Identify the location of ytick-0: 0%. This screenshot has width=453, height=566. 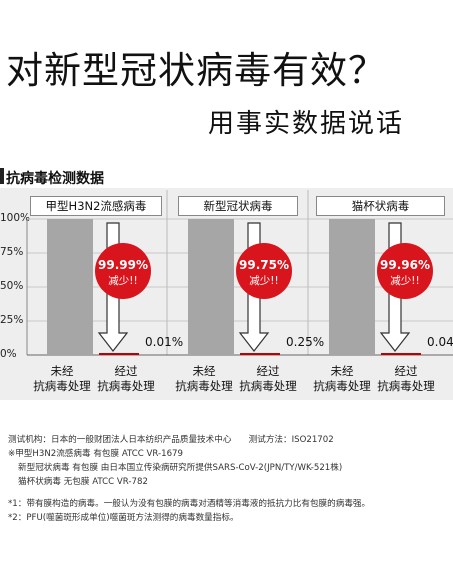
(8, 354).